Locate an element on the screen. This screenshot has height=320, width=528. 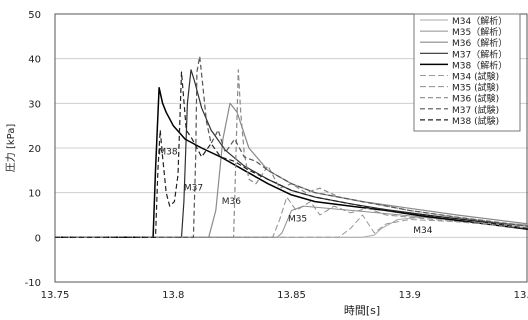
y-tick-label: 10 is located at coordinates (34, 194).